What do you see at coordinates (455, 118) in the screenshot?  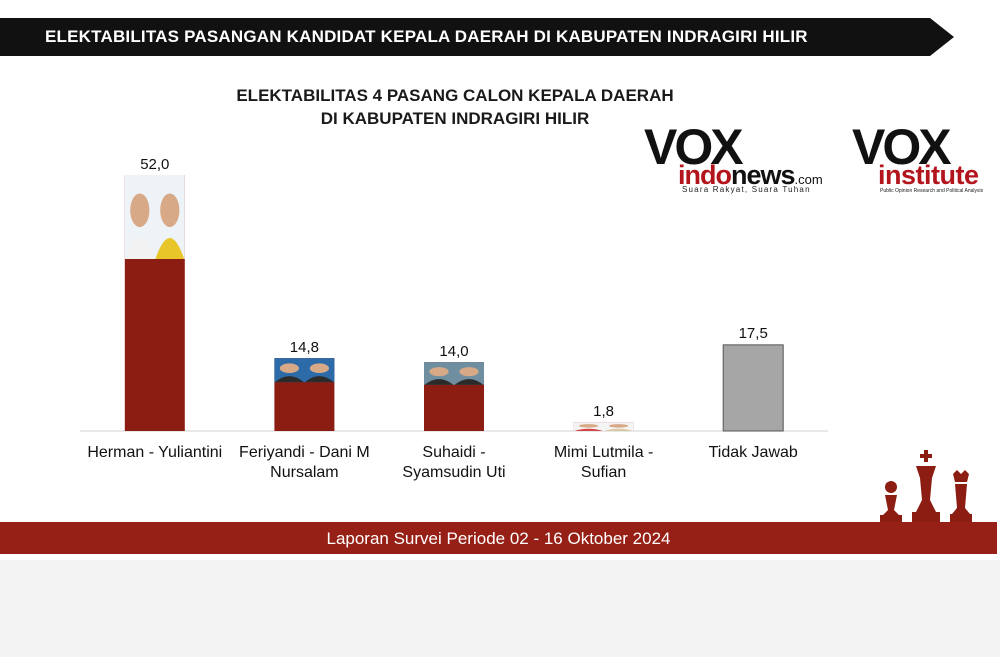 I see `chart-title-line-2: DI KABUPATEN INDRAGIRI HILIR` at bounding box center [455, 118].